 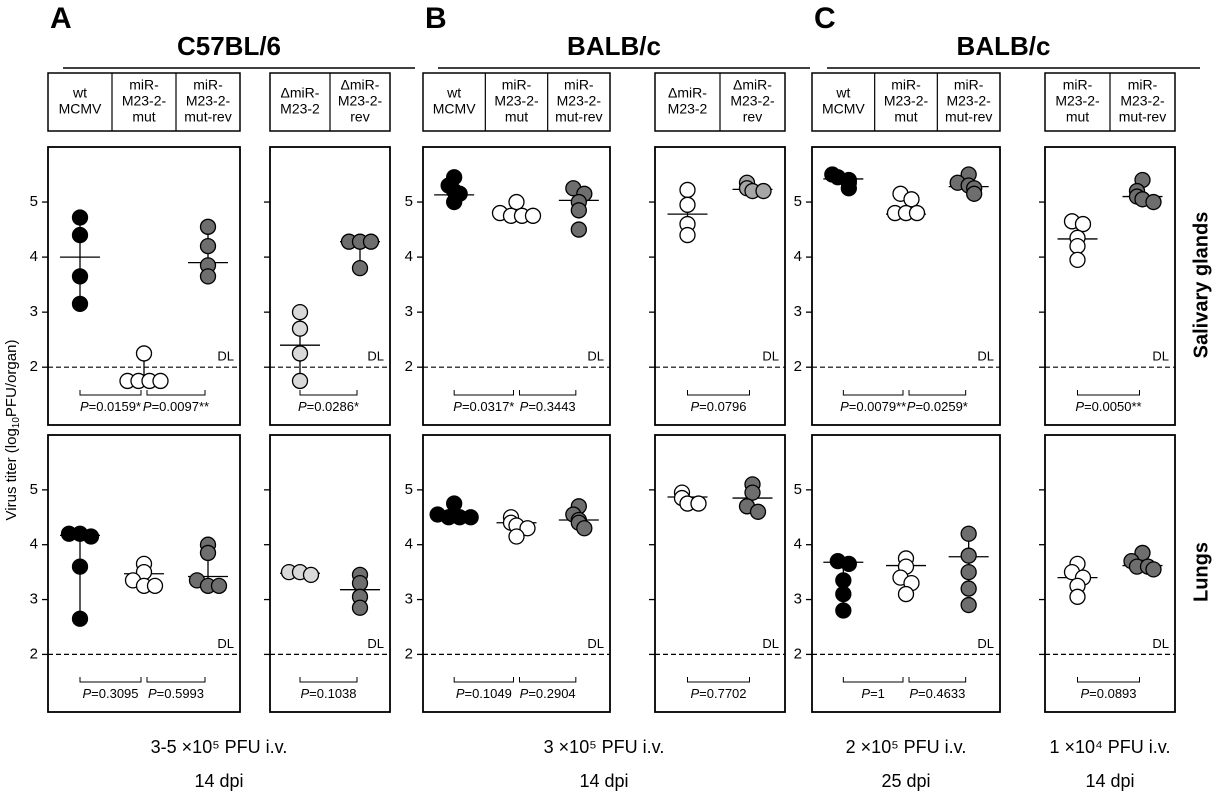 What do you see at coordinates (718, 406) in the screenshot?
I see `p-value: P=0.0796` at bounding box center [718, 406].